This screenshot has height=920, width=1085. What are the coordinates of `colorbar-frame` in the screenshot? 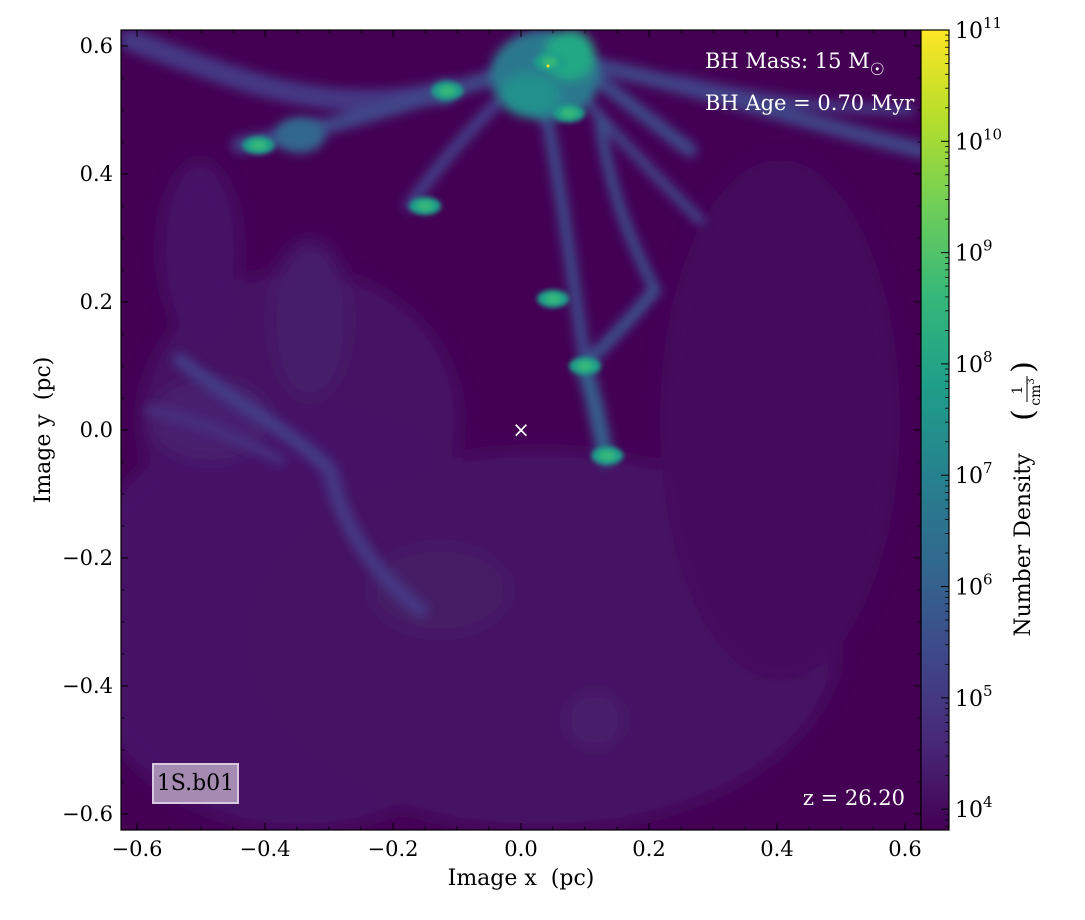 It's located at (935, 430).